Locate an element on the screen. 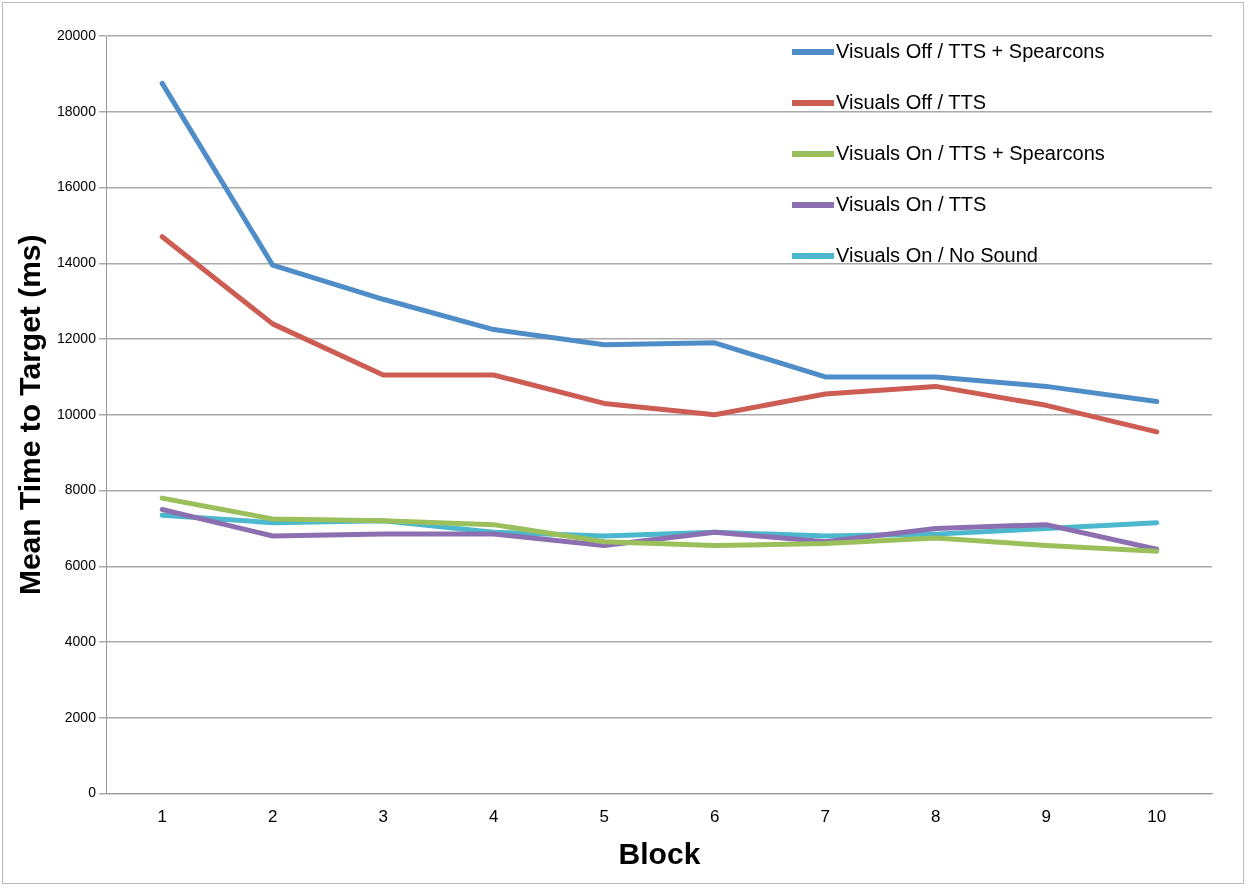  x-tick-label: 4 is located at coordinates (493, 817).